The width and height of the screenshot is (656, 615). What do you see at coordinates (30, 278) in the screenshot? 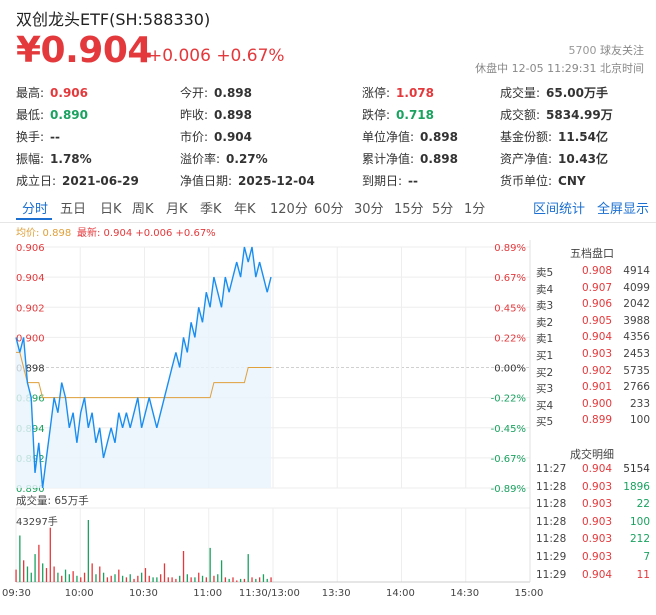
I see `y-tick-label: 0.904` at bounding box center [30, 278].